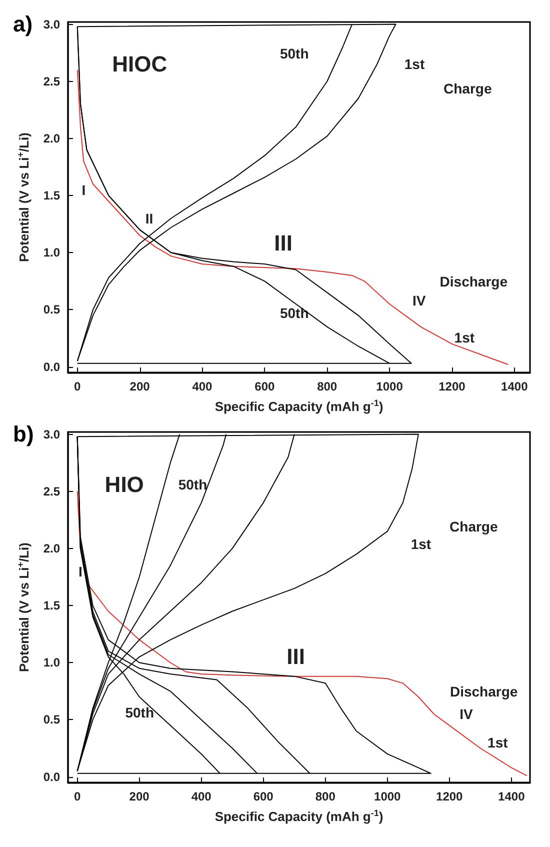 Image resolution: width=550 pixels, height=847 pixels. I want to click on annotation: II, so click(149, 218).